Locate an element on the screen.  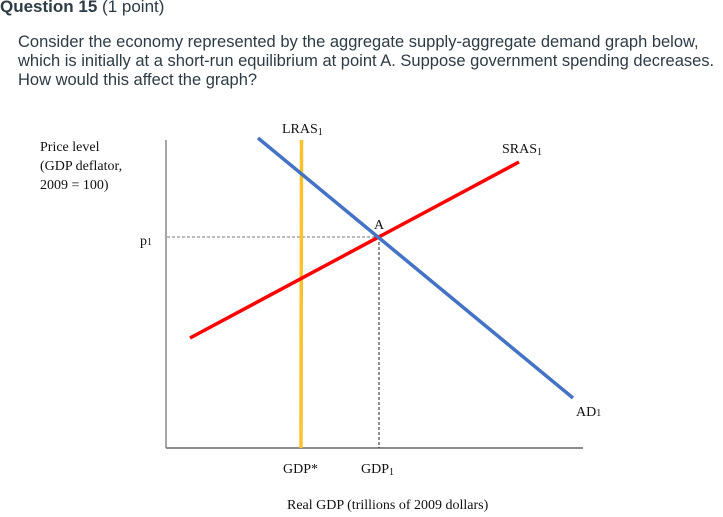
ad-label: AD1 is located at coordinates (588, 412).